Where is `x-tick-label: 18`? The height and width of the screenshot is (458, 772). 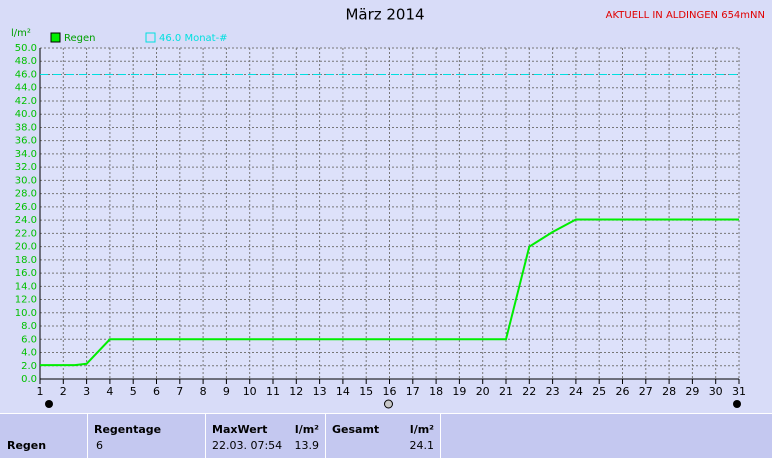 x-tick-label: 18 is located at coordinates (436, 391).